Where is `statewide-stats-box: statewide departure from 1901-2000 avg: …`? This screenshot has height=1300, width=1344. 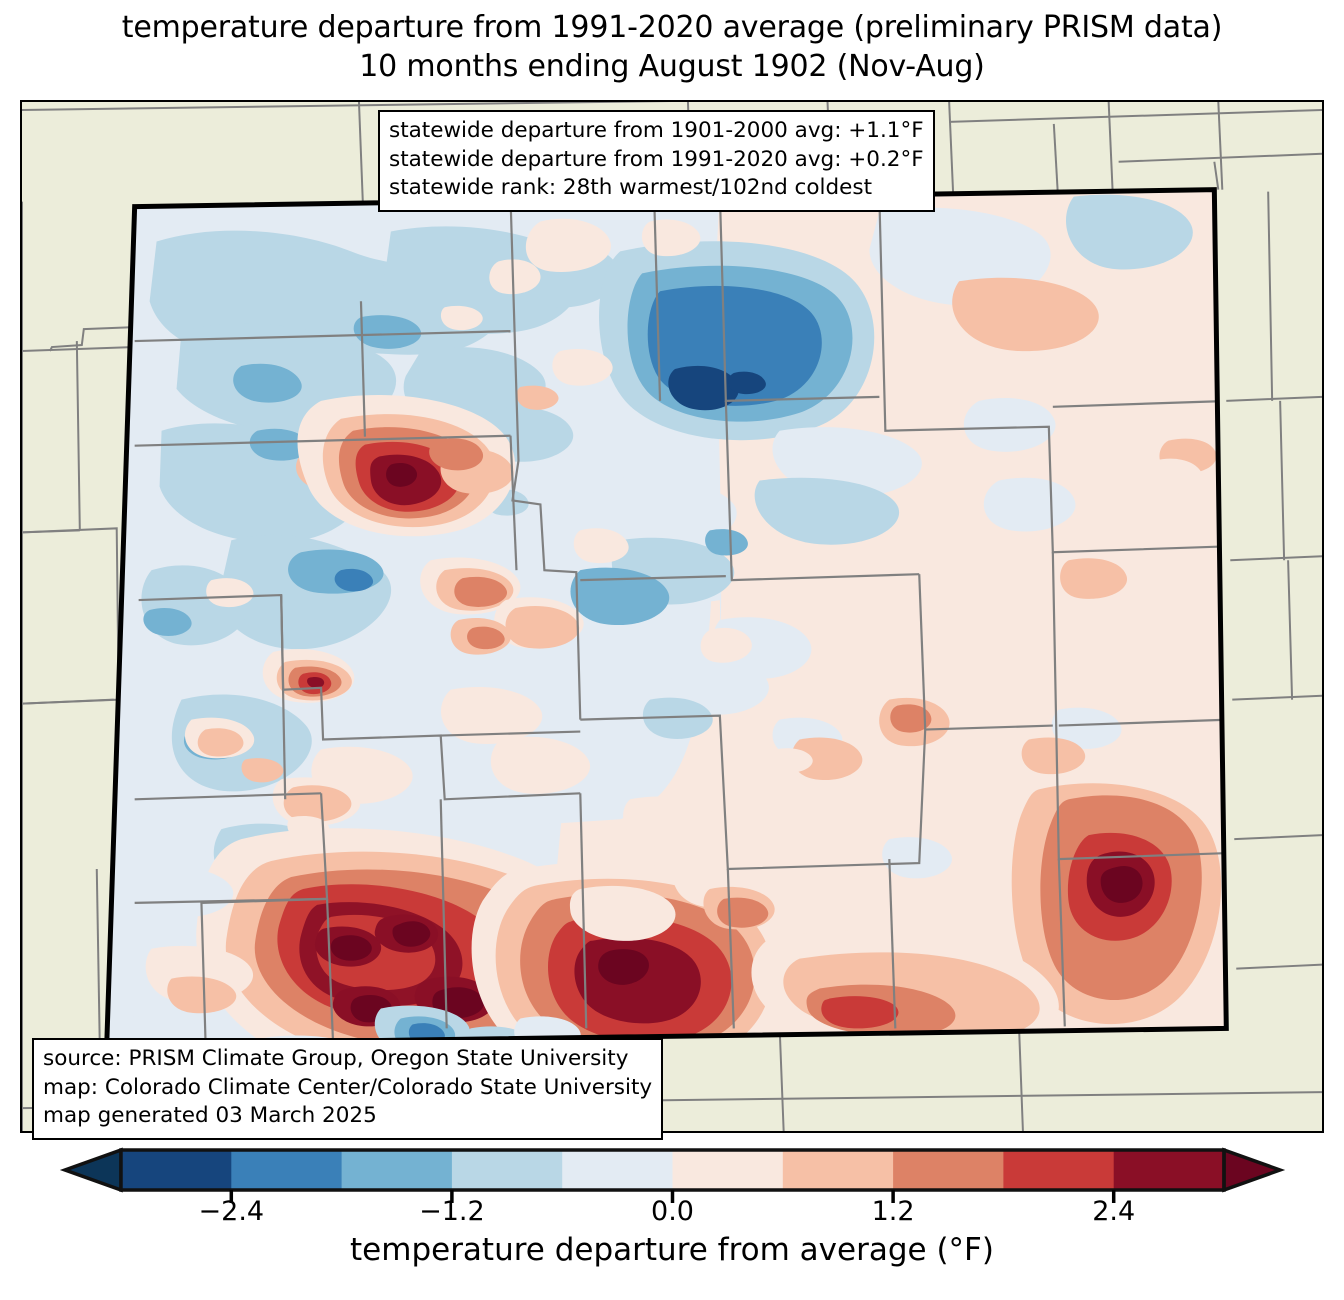
statewide-stats-box: statewide departure from 1901-2000 avg: … is located at coordinates (656, 161).